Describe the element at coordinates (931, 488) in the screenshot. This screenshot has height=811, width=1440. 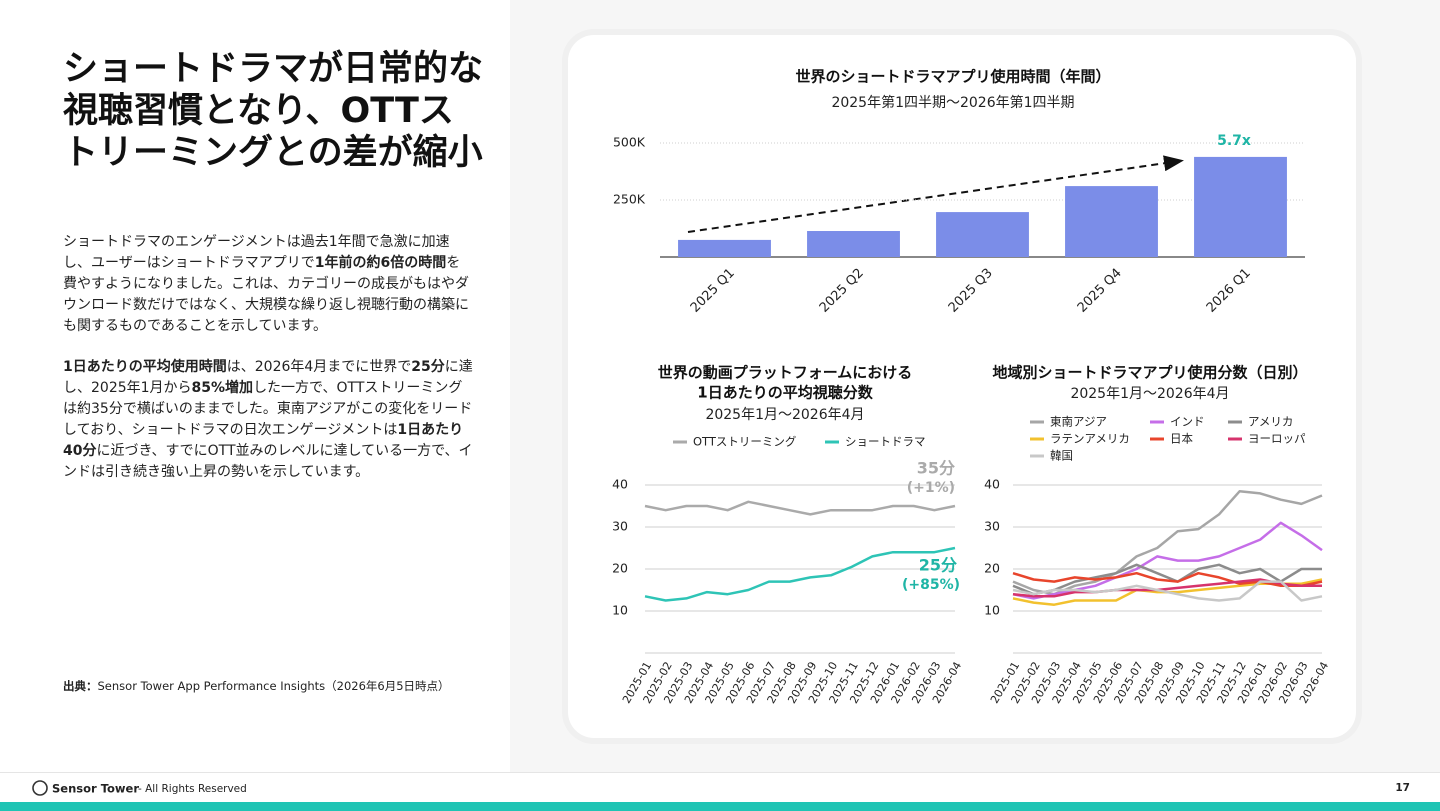
I see `annotation: (+1%)` at that location.